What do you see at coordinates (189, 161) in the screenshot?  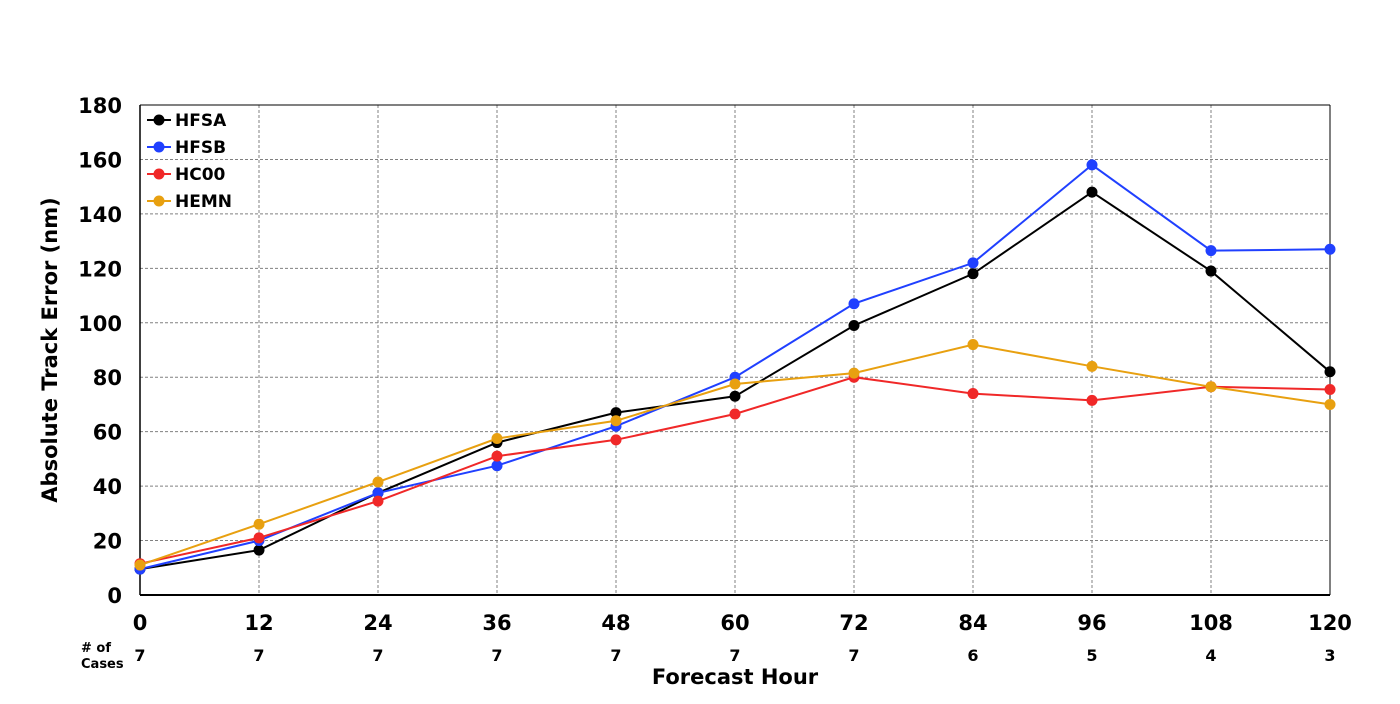 I see `legend: HFSA HFSB HC00 HEMN` at bounding box center [189, 161].